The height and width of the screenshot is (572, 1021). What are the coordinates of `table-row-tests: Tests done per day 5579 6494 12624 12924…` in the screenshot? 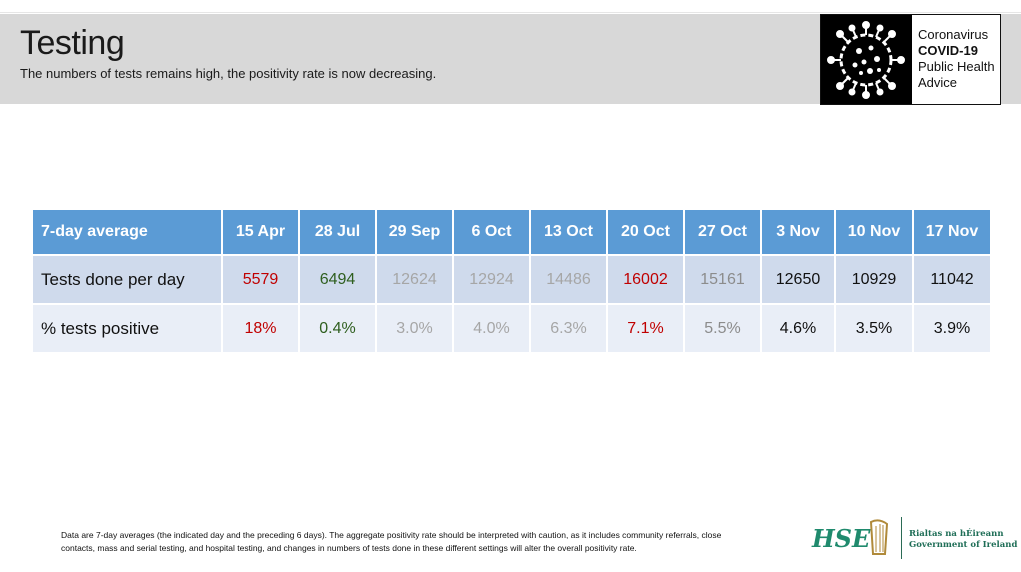 It's located at (511, 279).